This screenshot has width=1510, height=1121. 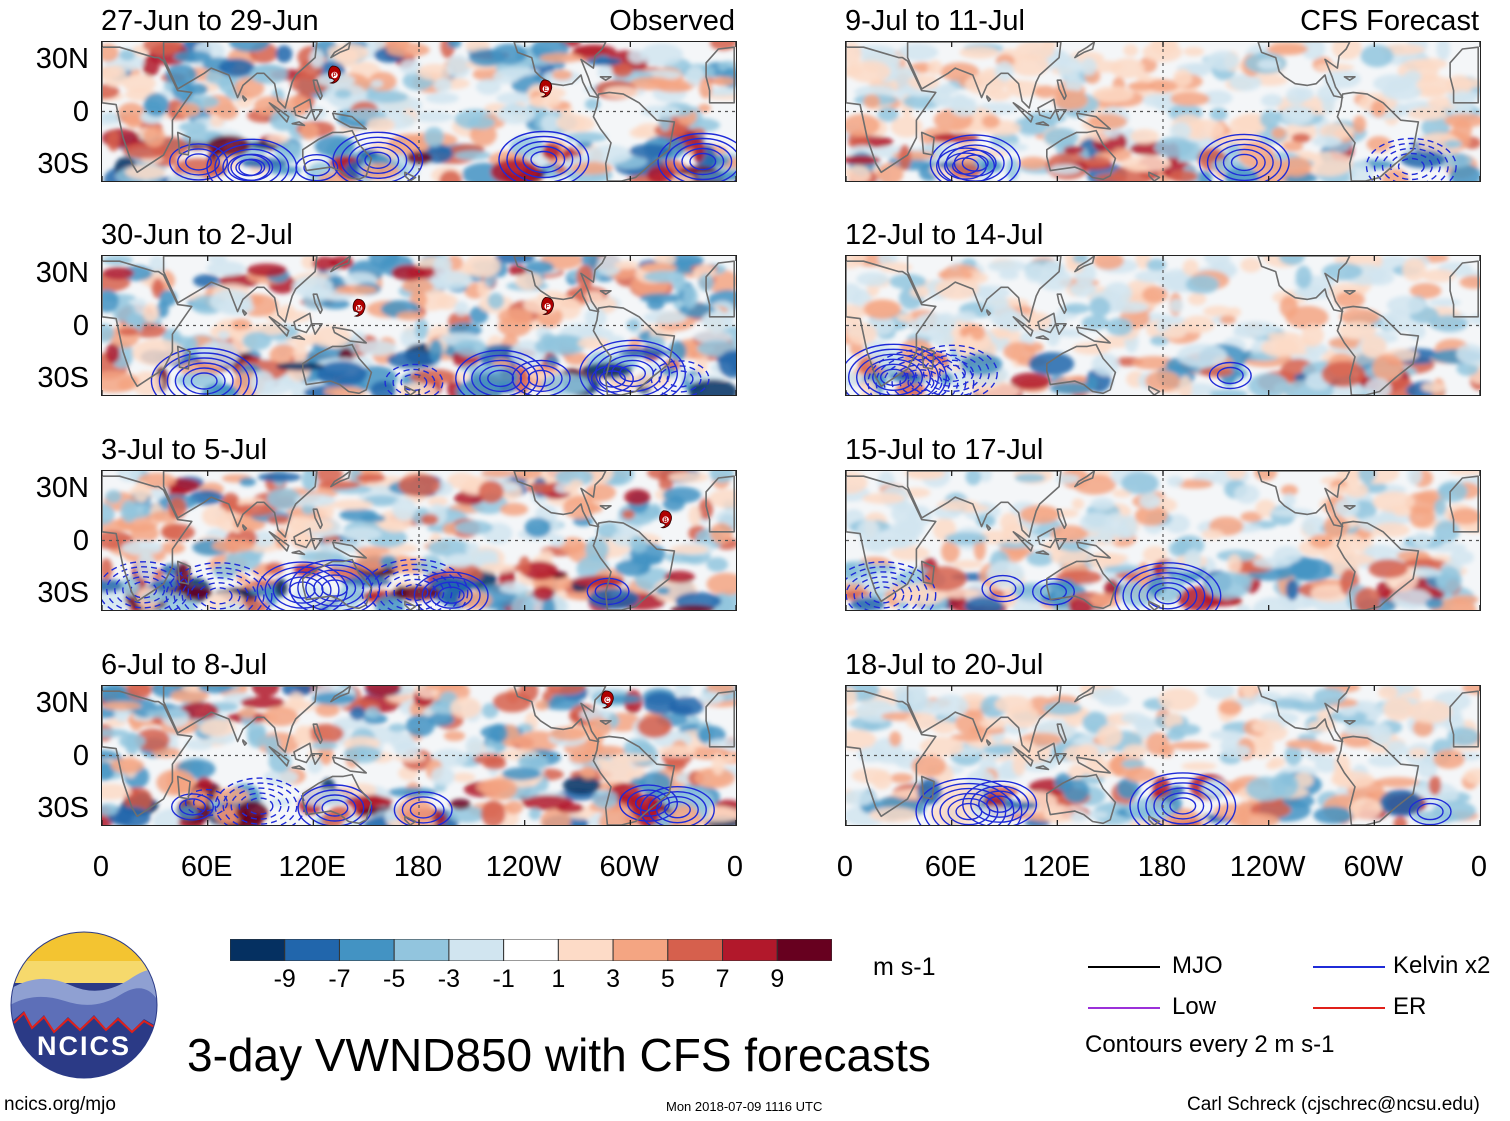 I want to click on x-tick-label: 0, so click(x=1479, y=867).